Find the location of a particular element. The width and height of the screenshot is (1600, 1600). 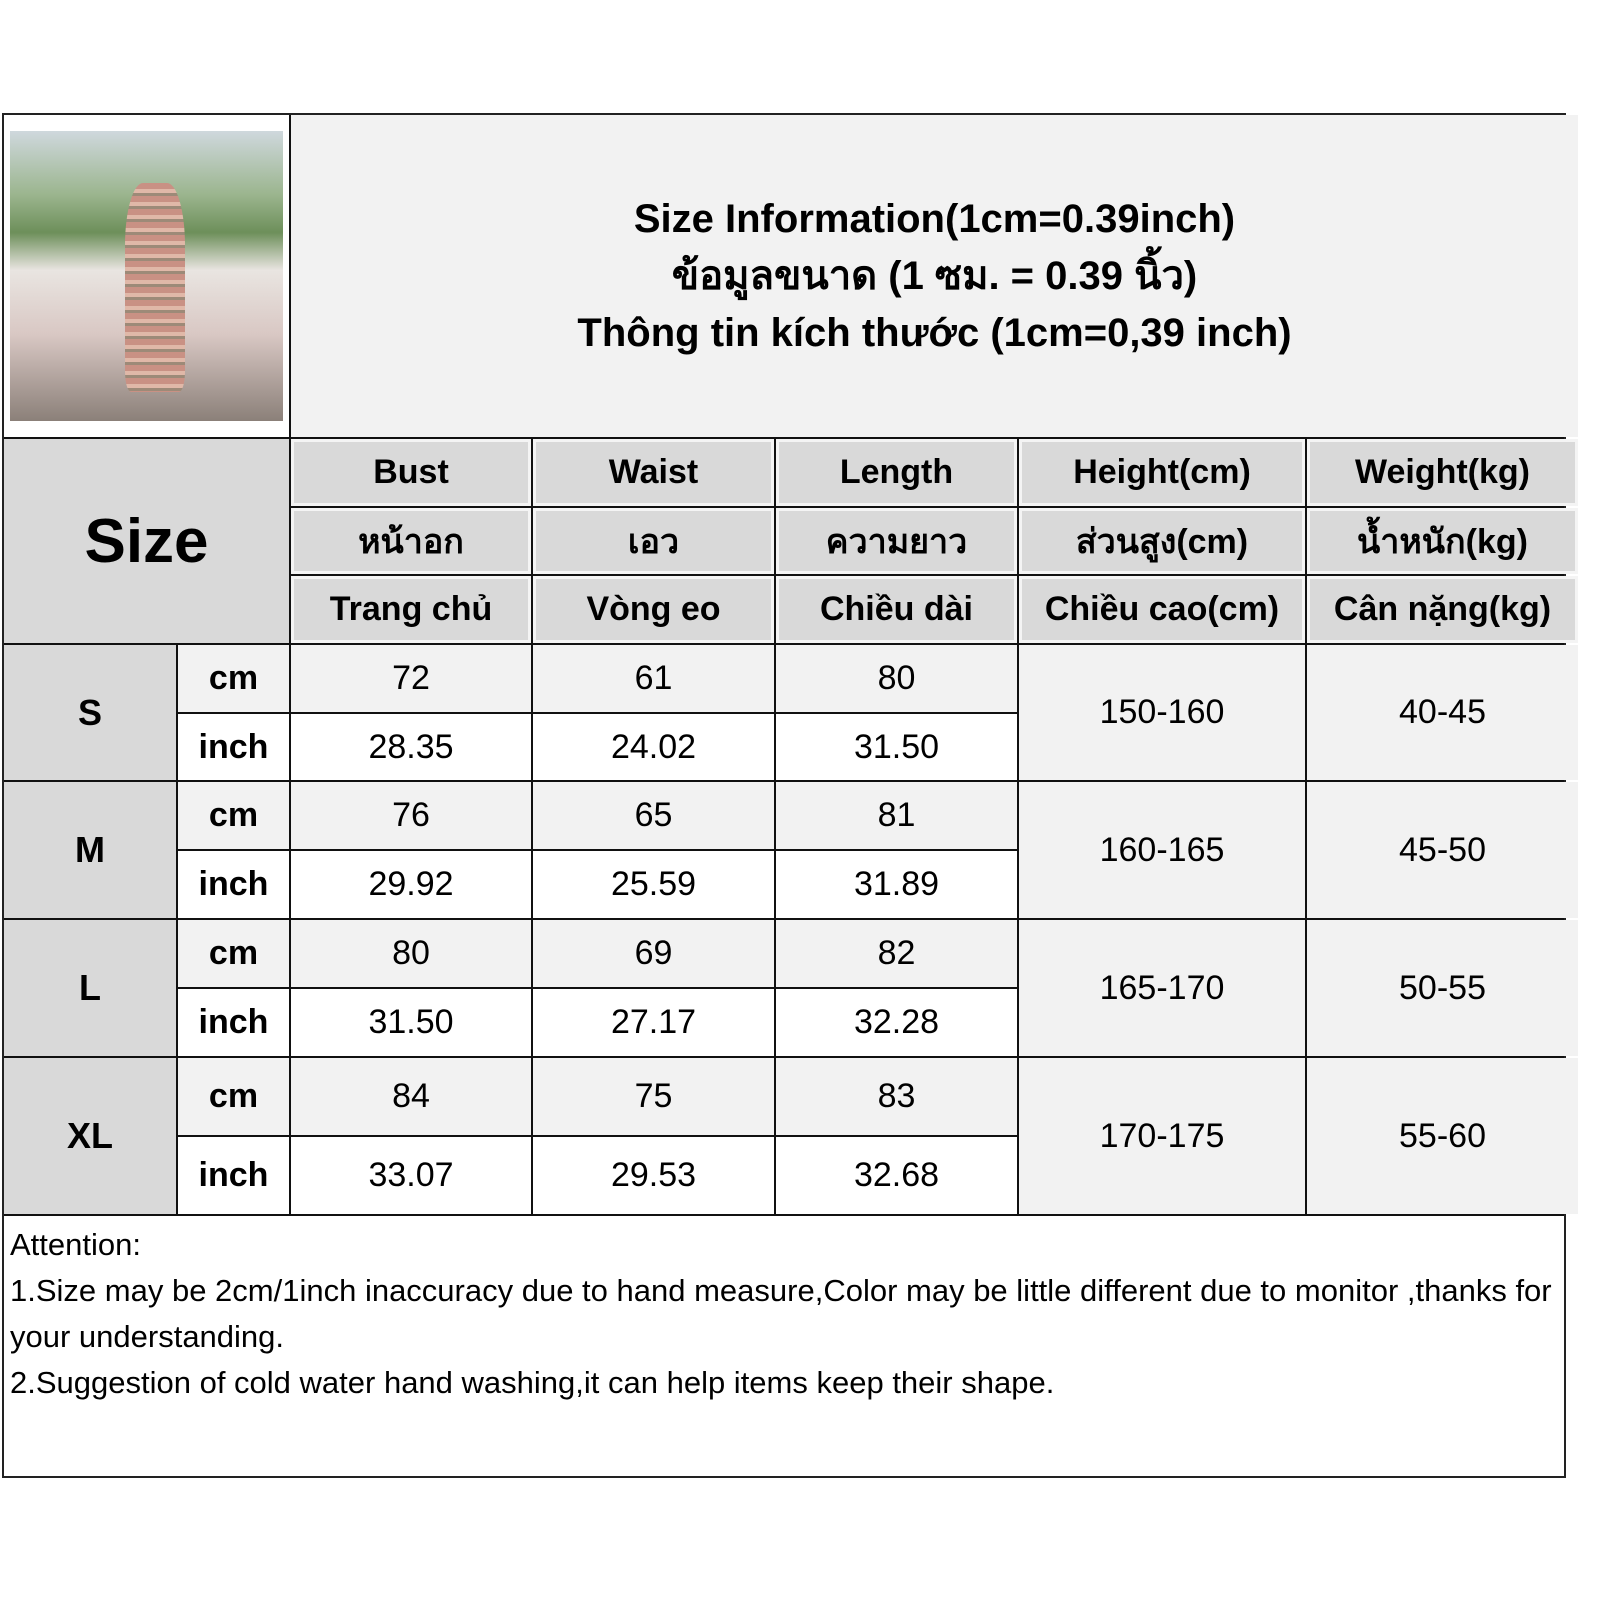

cm-value: 84 is located at coordinates (411, 1096).